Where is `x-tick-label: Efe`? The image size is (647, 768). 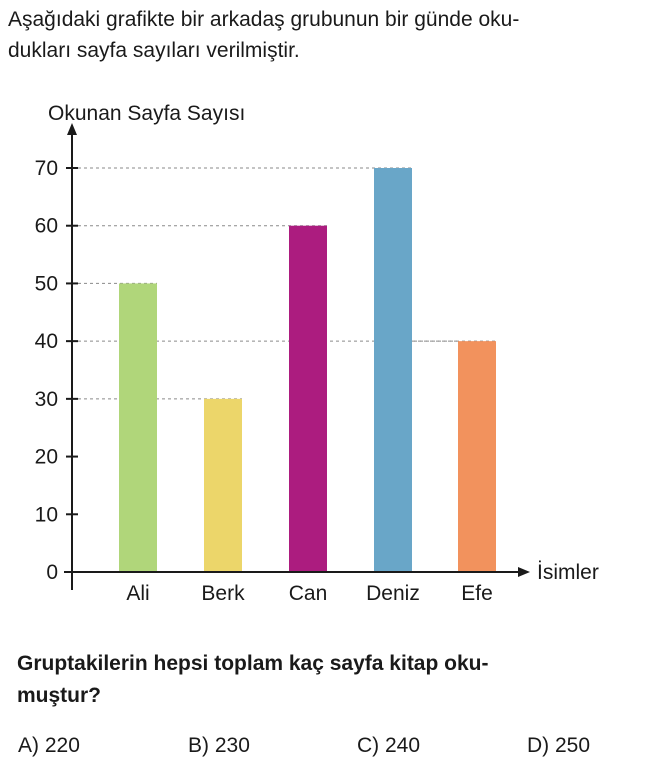
x-tick-label: Efe is located at coordinates (477, 593).